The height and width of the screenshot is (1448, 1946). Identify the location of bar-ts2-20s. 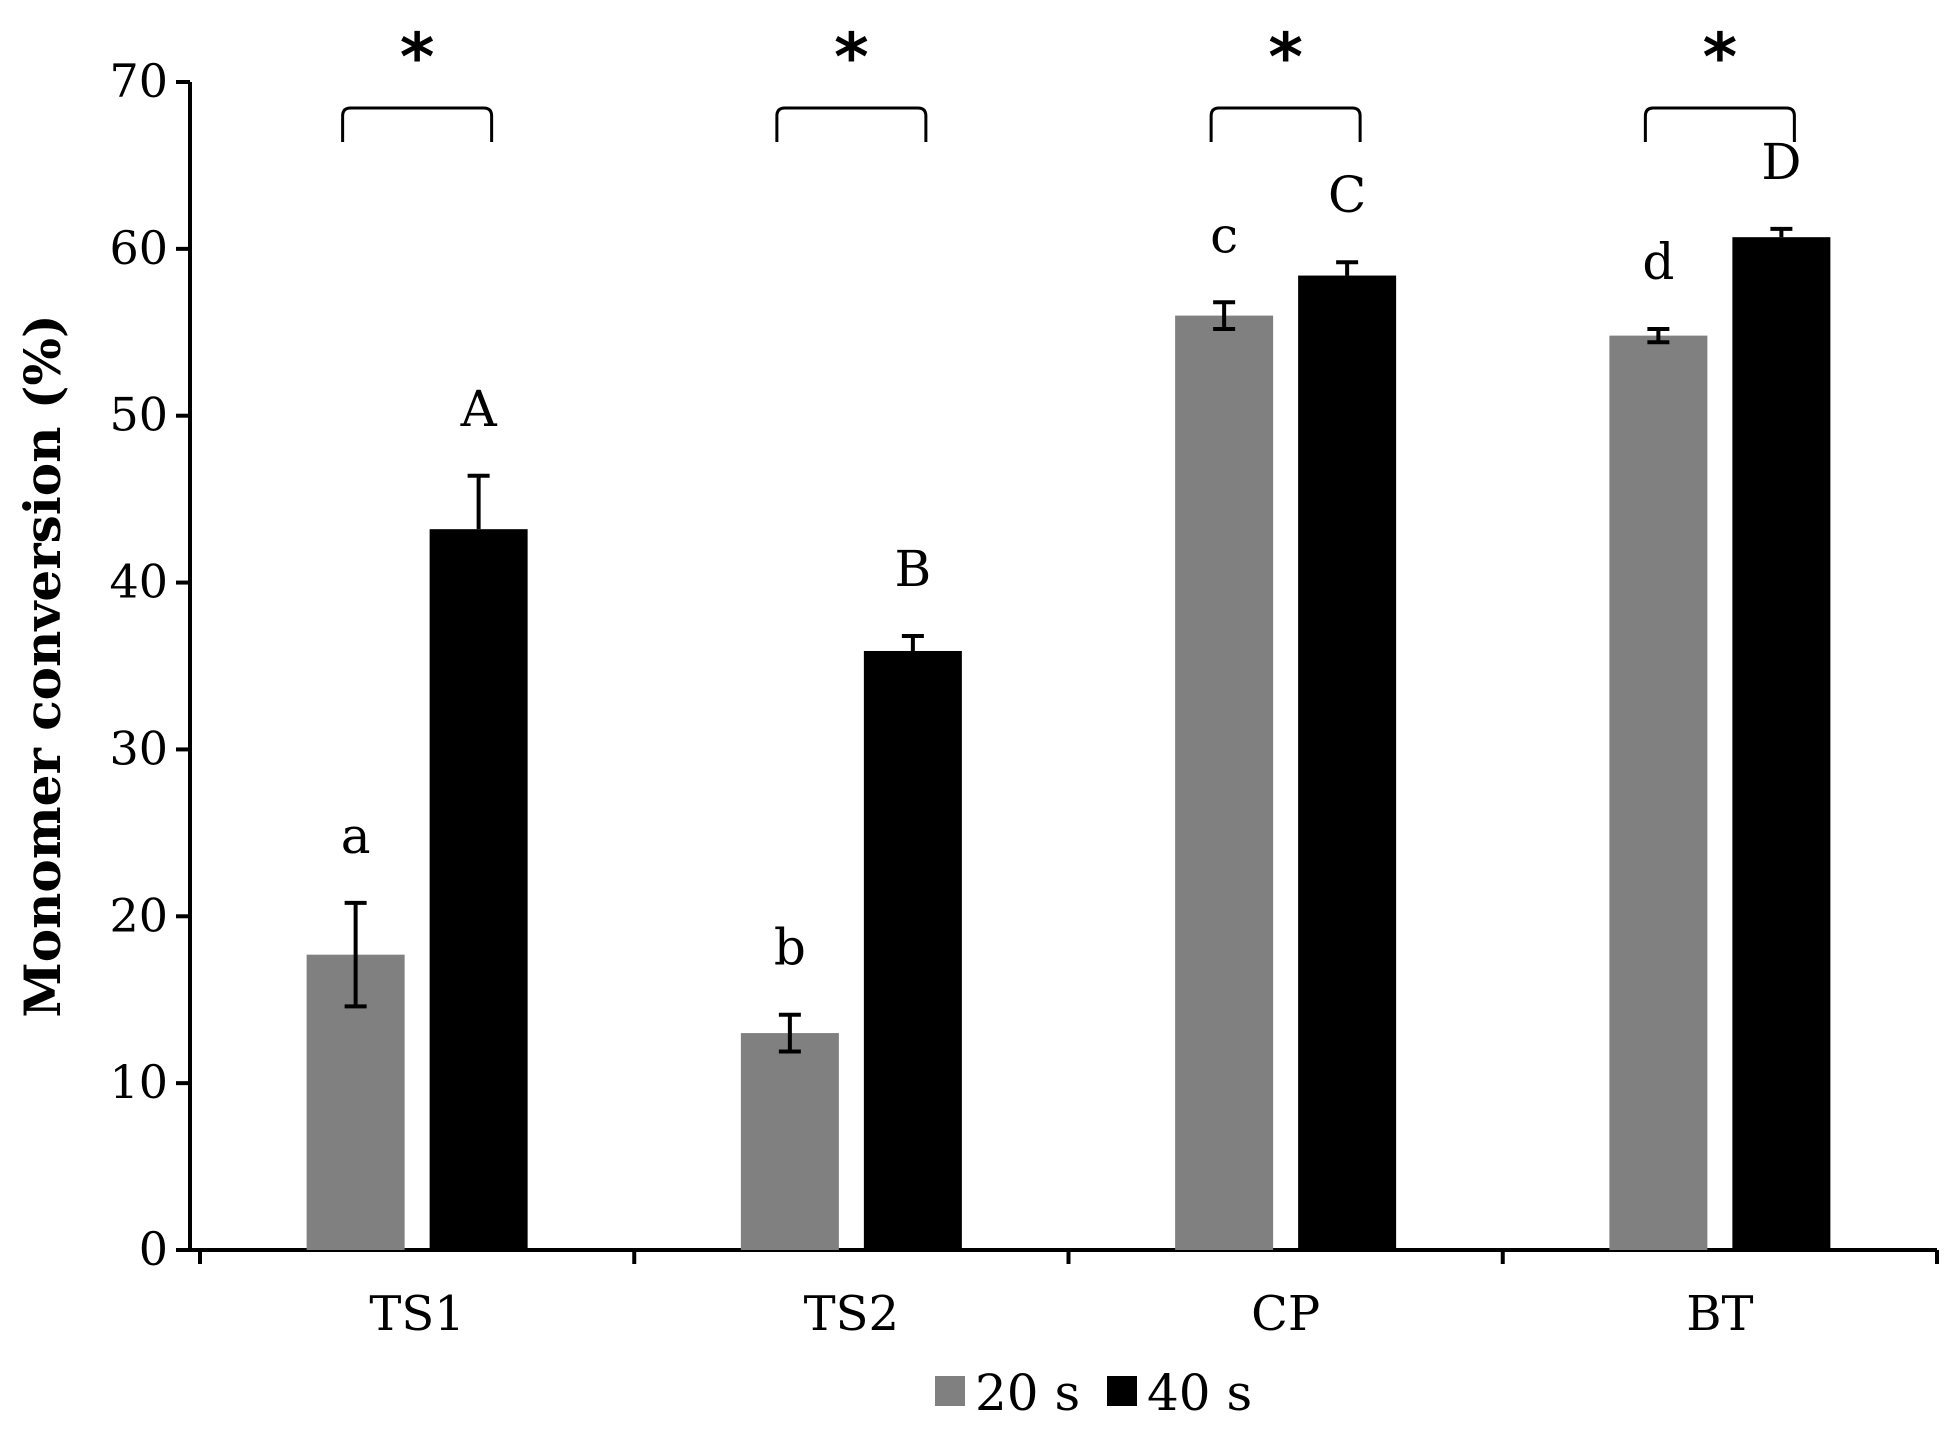
(789, 1141).